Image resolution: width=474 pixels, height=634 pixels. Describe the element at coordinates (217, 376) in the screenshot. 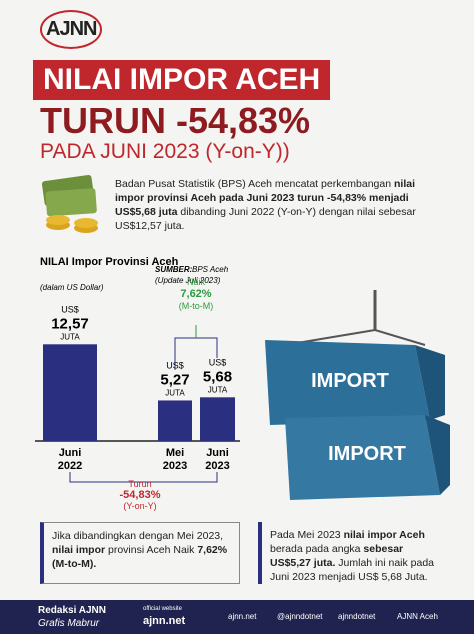

I see `value-label: 5,68` at that location.